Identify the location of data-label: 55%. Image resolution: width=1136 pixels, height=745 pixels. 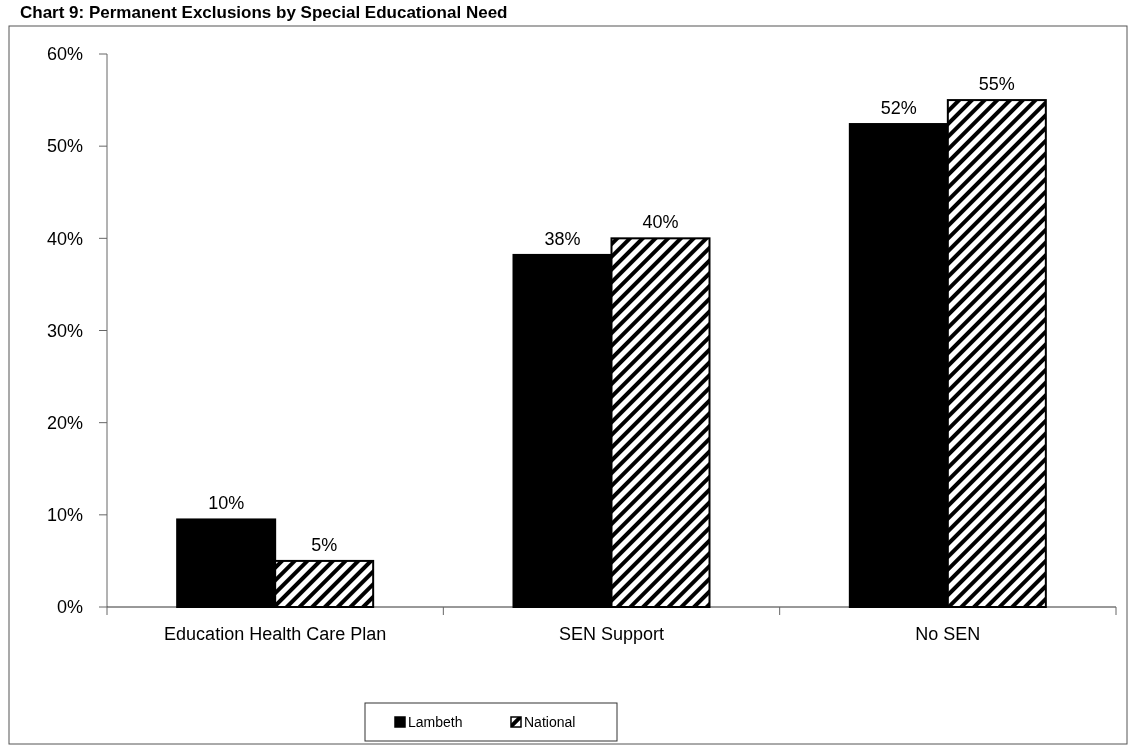
(996, 84).